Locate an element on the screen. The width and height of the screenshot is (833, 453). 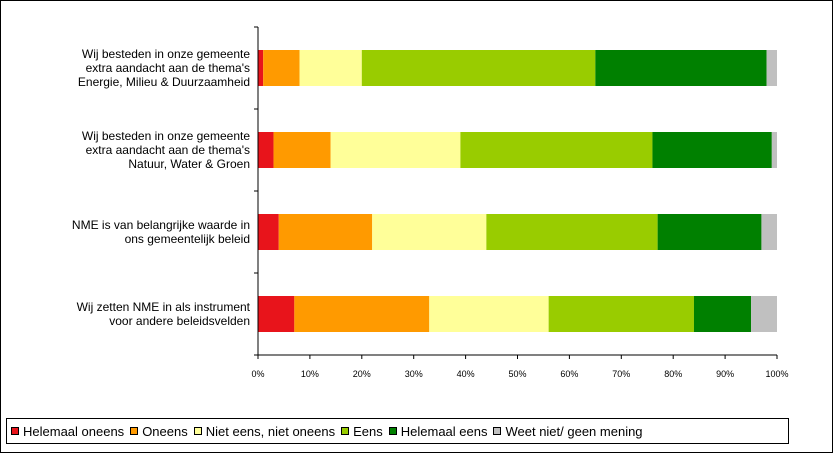
legend-label: Eens is located at coordinates (368, 431).